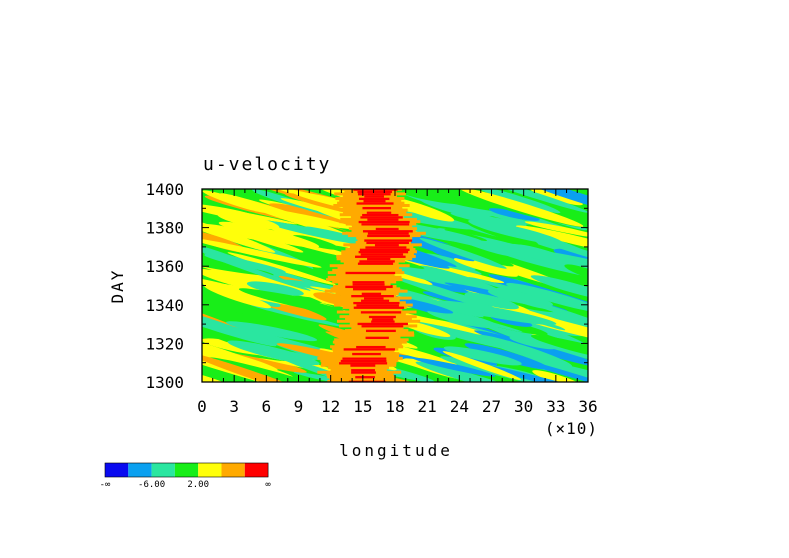  What do you see at coordinates (164, 286) in the screenshot?
I see `y-tick-labels: 1300 1320 1340 1360 1380 1400` at bounding box center [164, 286].